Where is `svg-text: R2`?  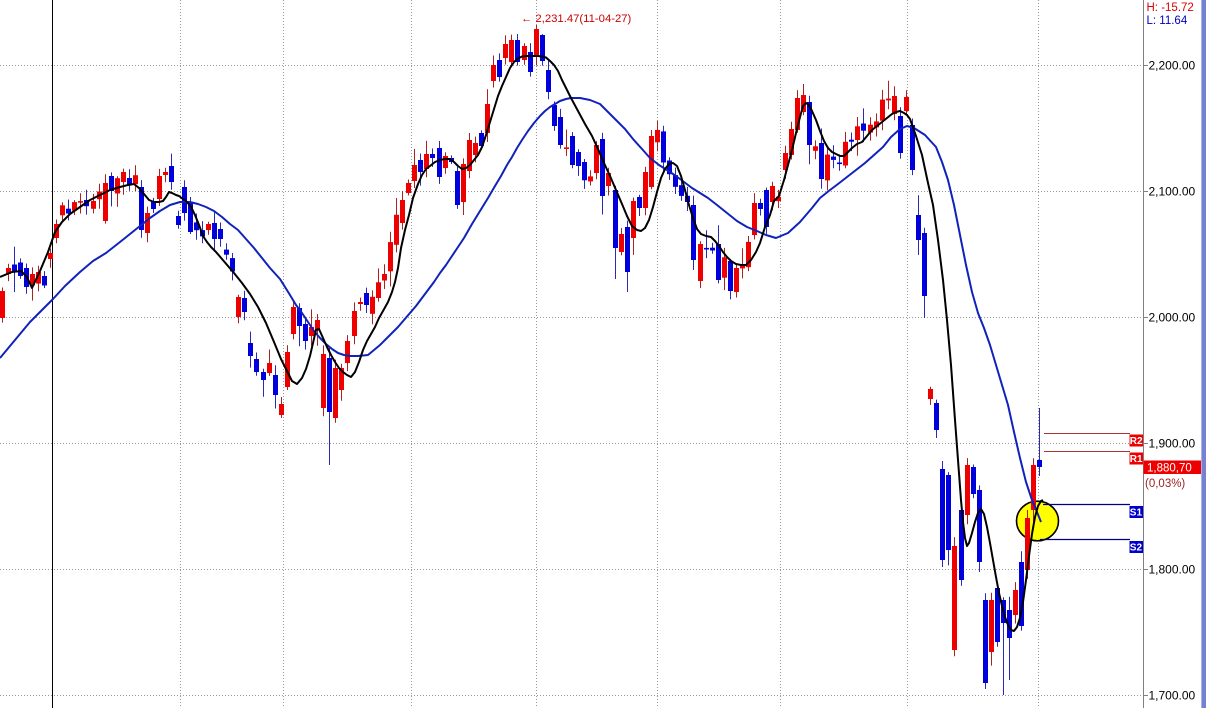 svg-text: R2 is located at coordinates (1136, 441).